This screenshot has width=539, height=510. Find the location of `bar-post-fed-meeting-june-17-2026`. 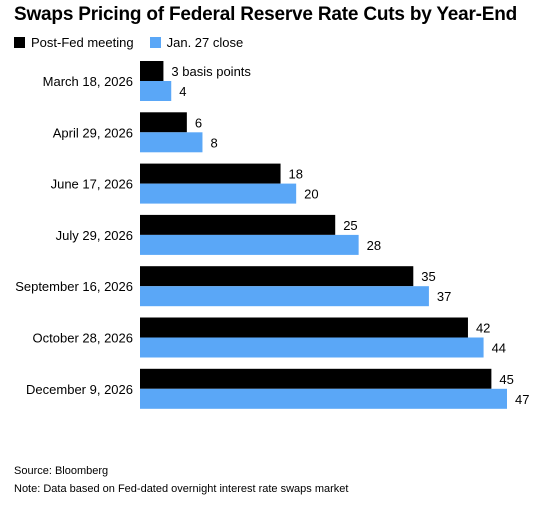

bar-post-fed-meeting-june-17-2026 is located at coordinates (210, 173).